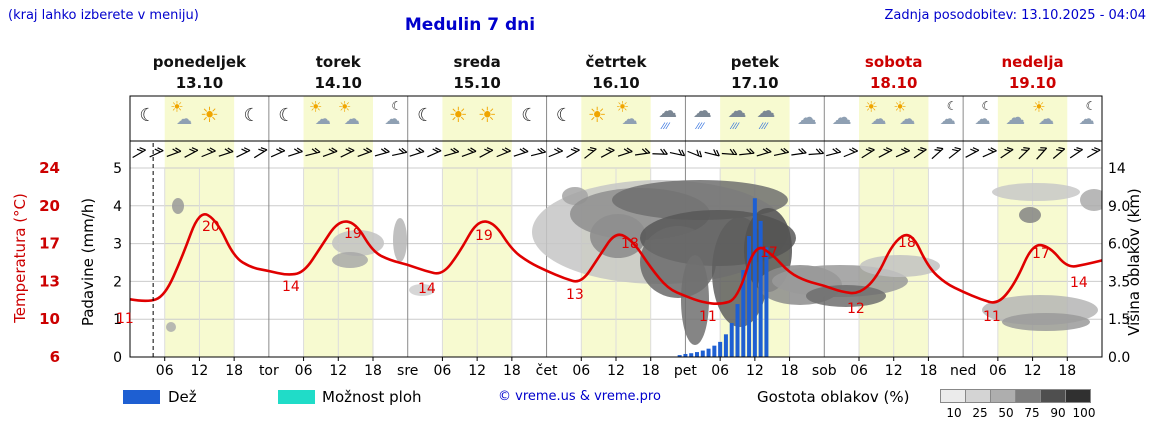 Image resolution: width=1152 pixels, height=443 pixels. What do you see at coordinates (1032, 413) in the screenshot?
I see `cloud-scale-value: 75` at bounding box center [1032, 413].